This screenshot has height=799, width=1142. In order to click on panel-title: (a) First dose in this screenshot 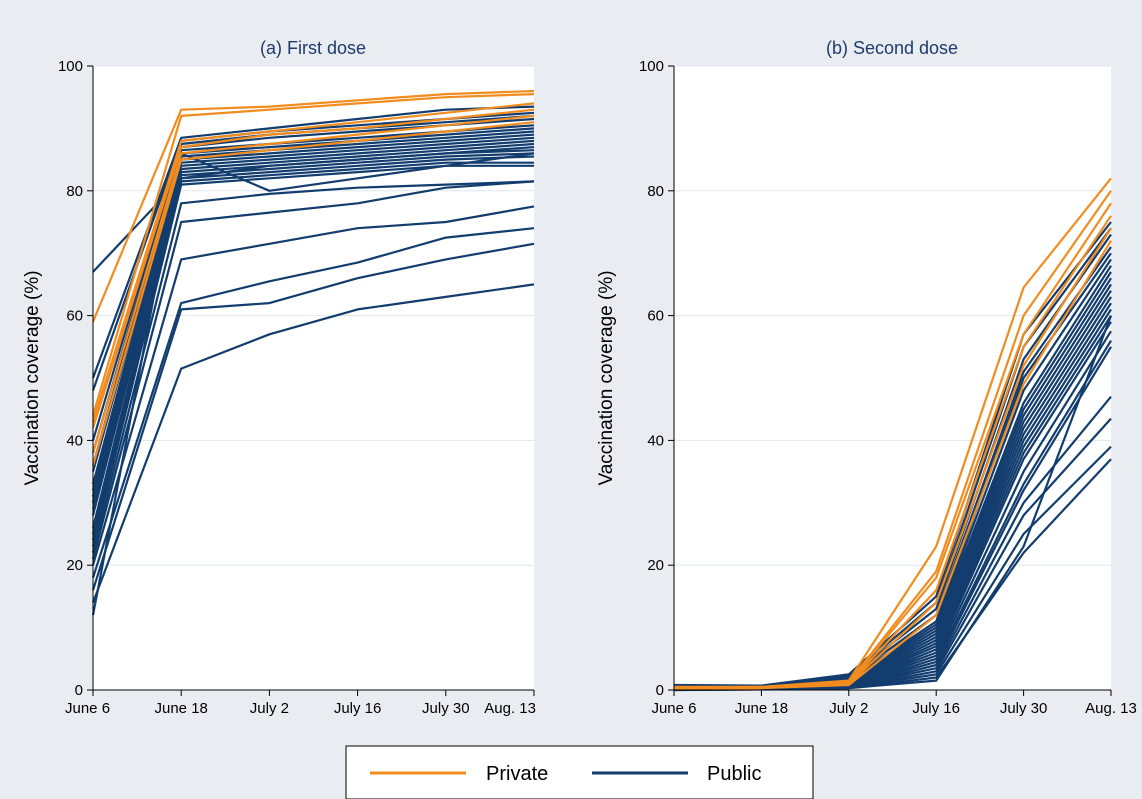, I will do `click(313, 48)`.